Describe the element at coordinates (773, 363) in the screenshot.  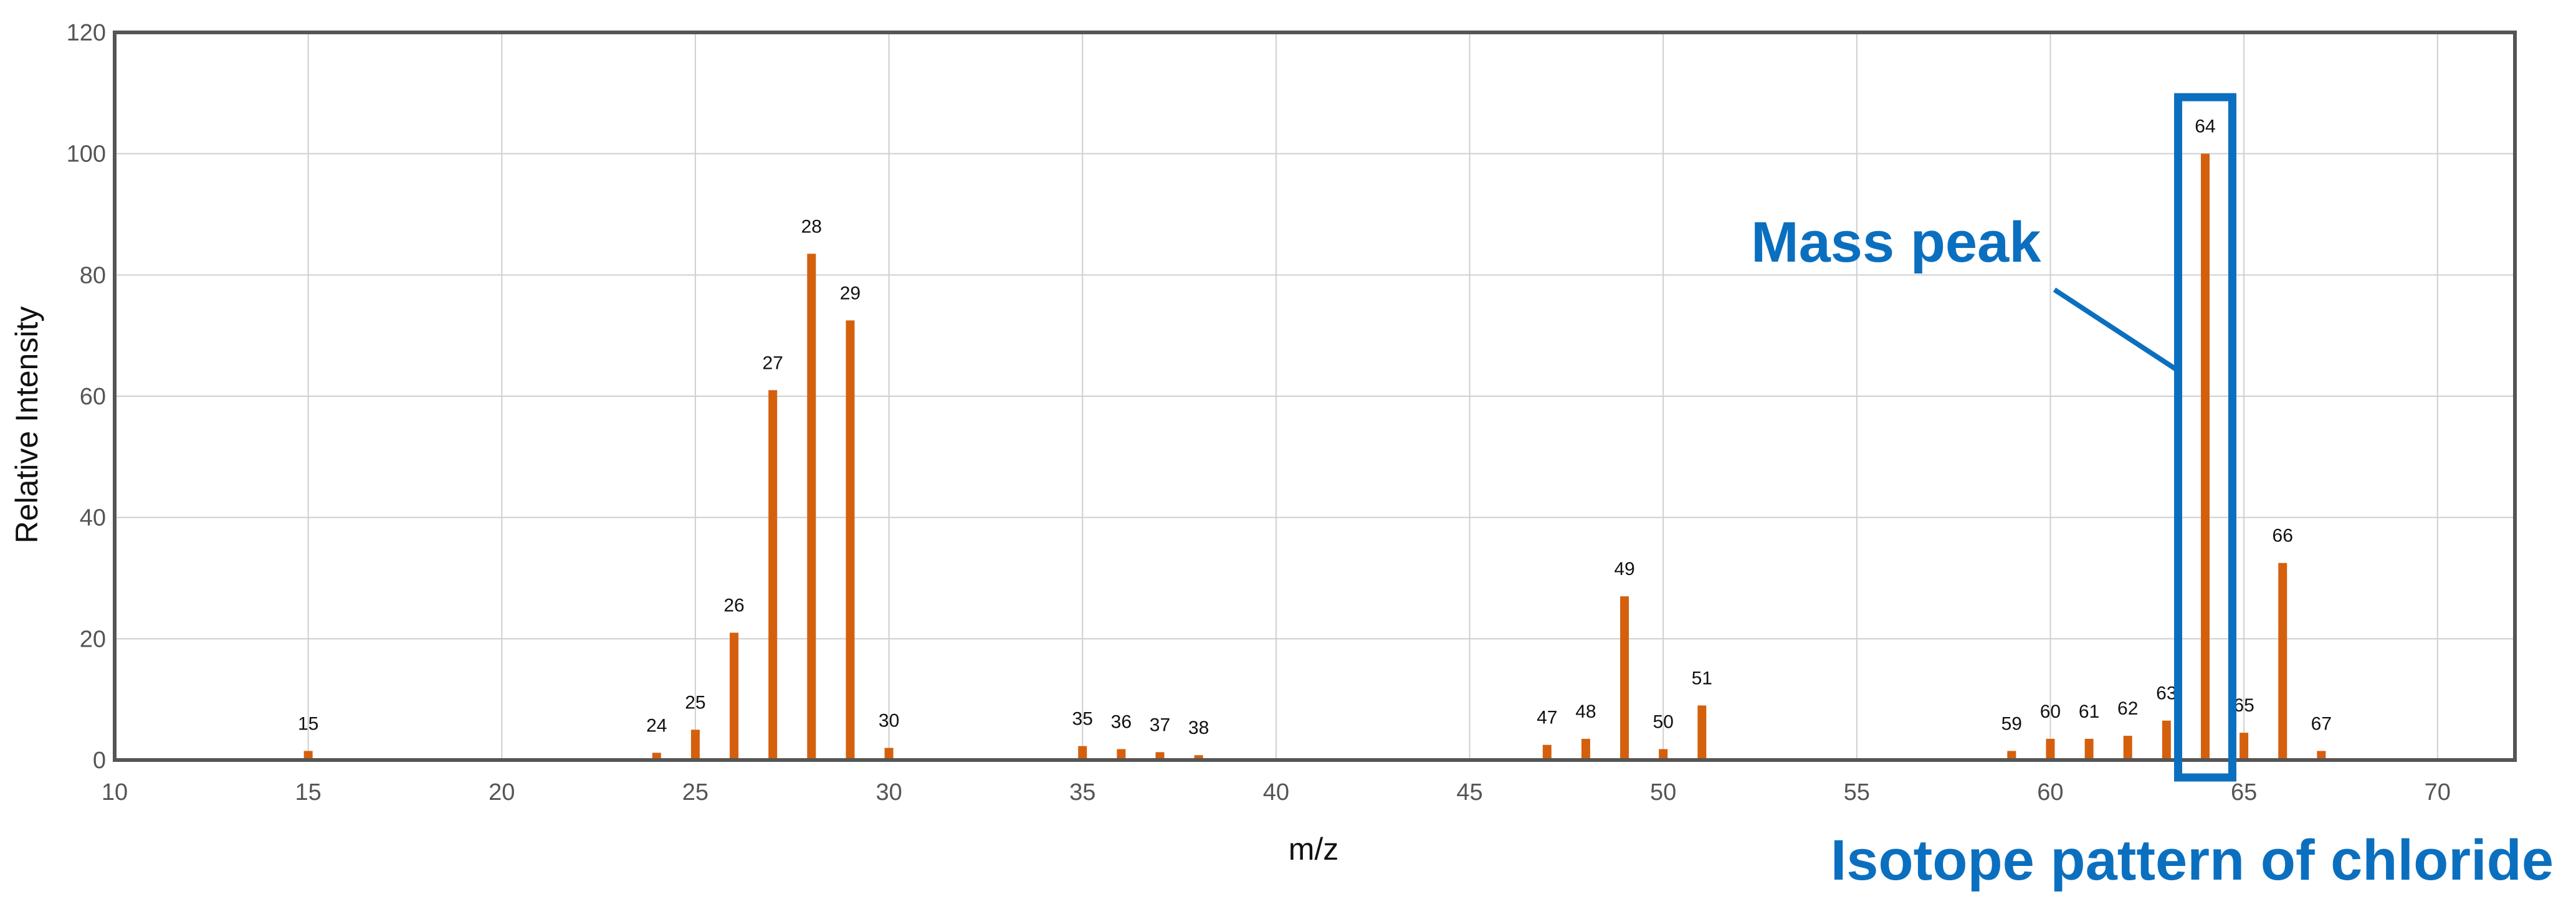
I see `bar-value-label: 27` at that location.